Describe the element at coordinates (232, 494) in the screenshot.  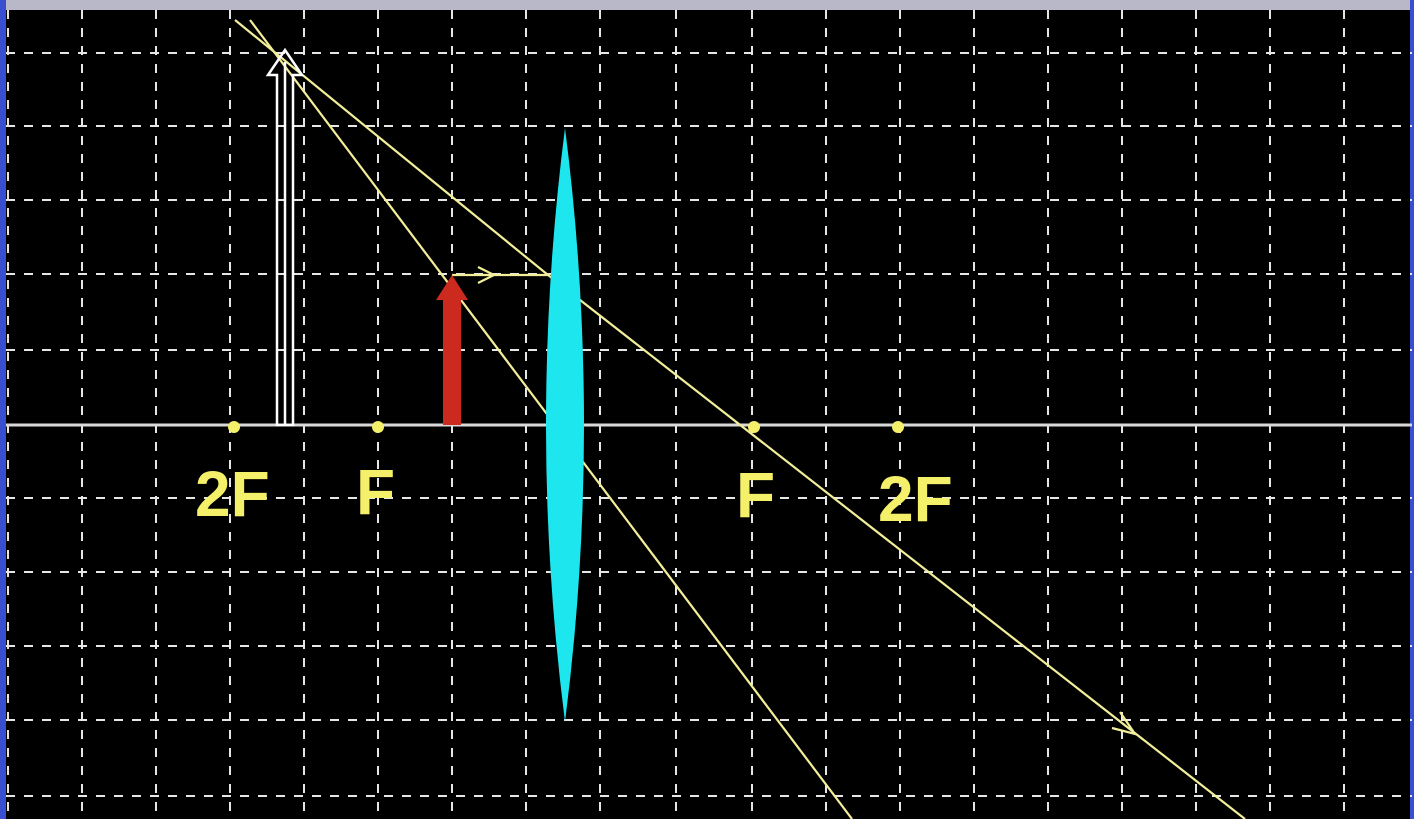
I see `label-left-2f: 2F` at that location.